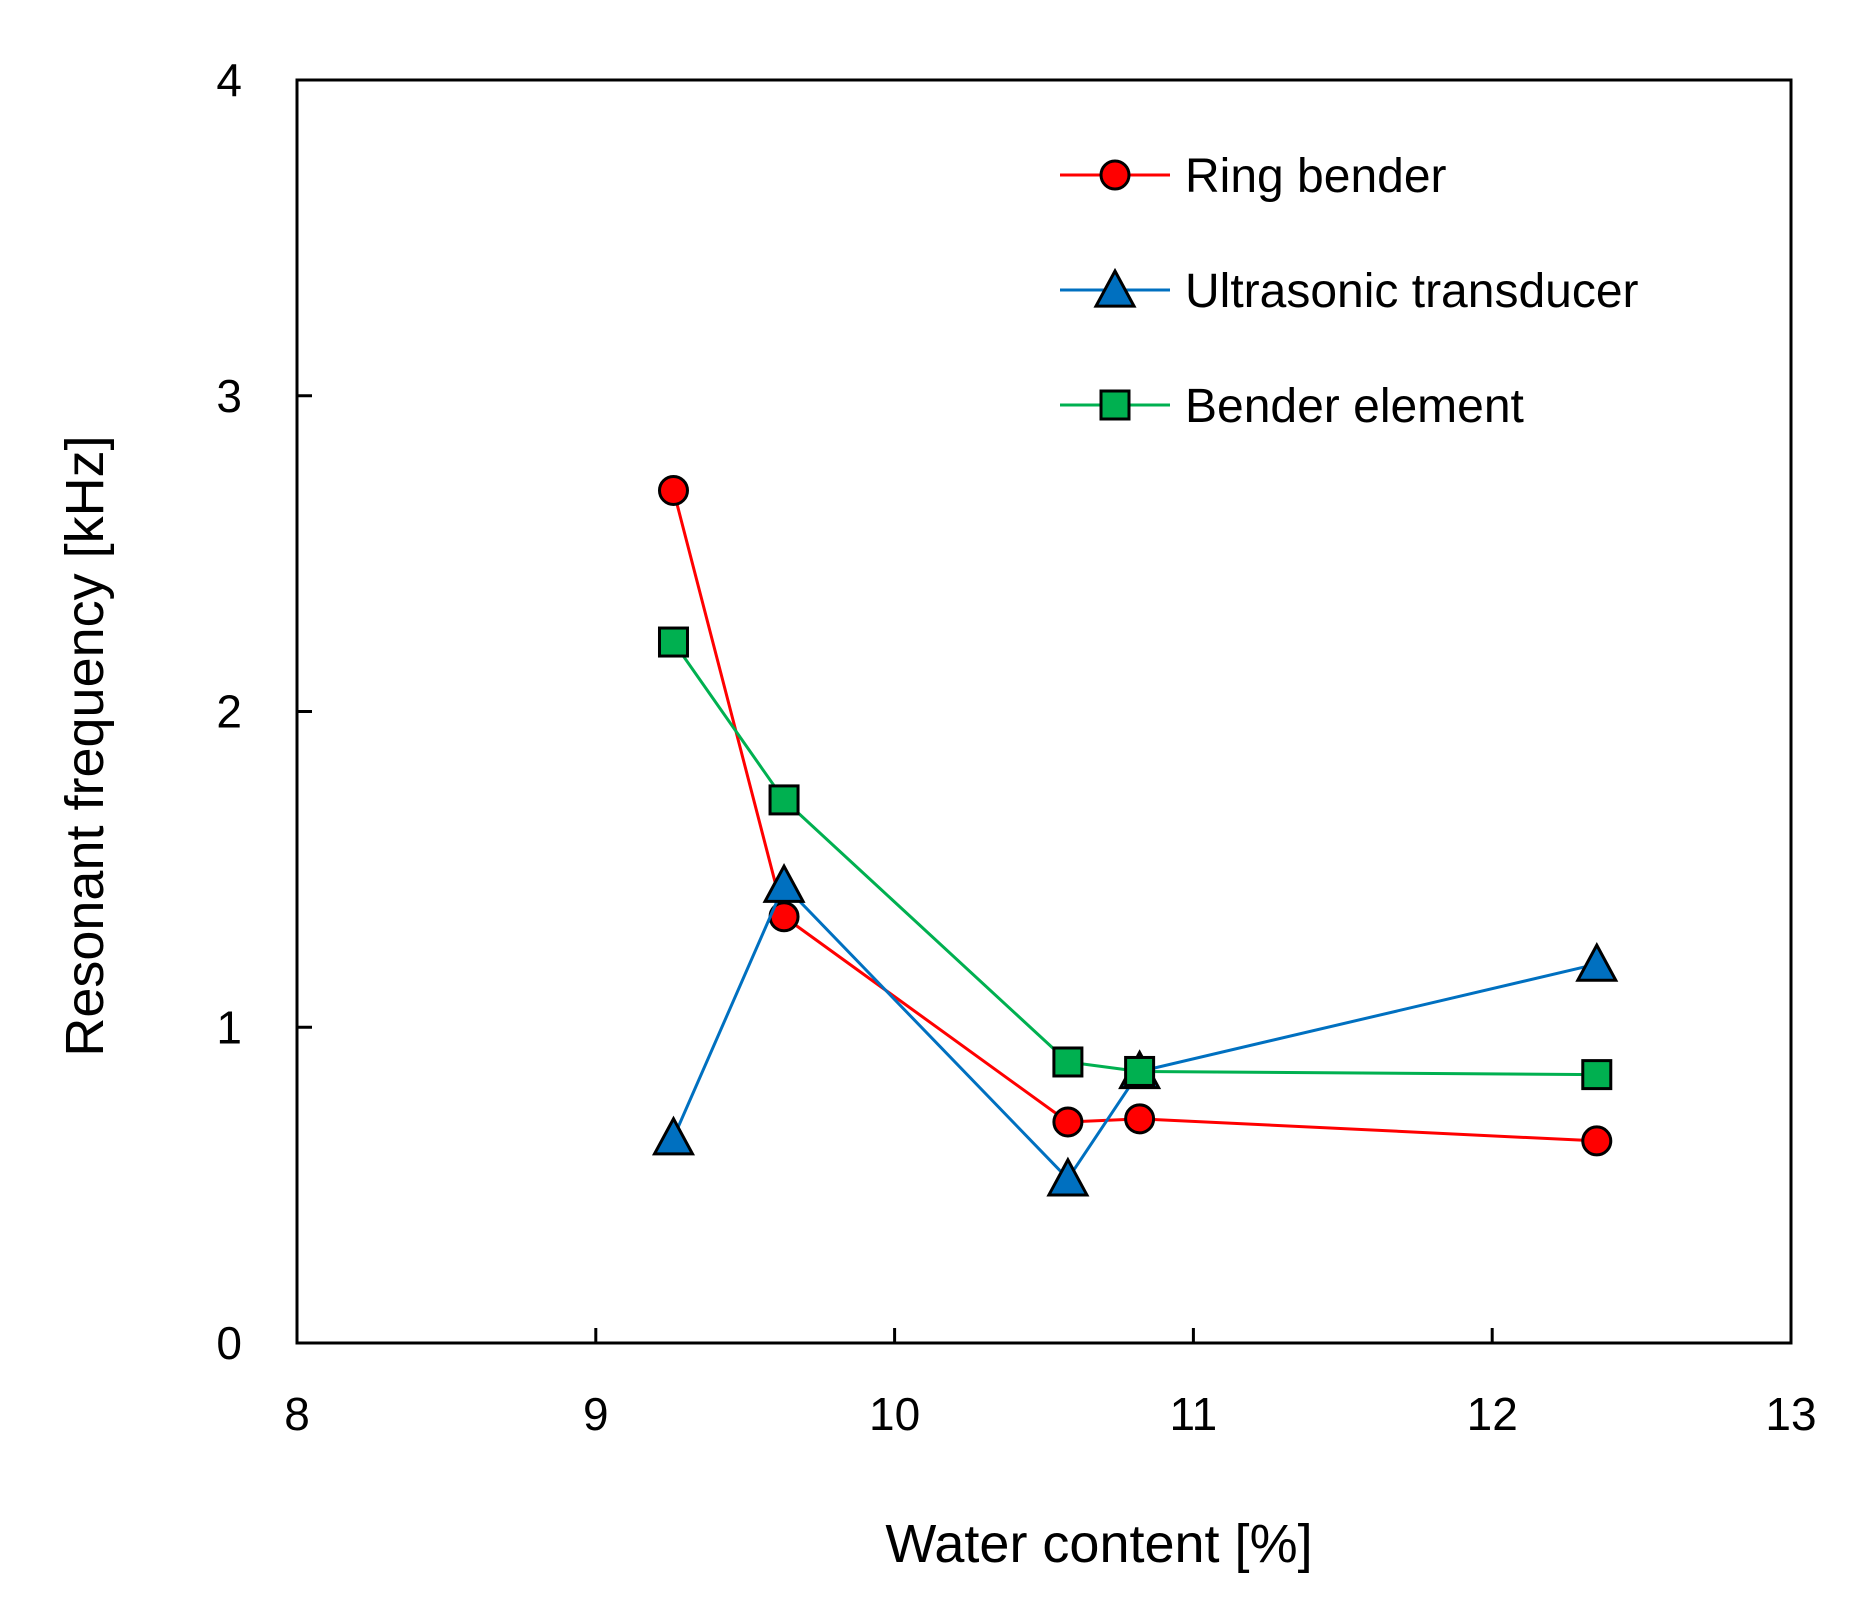  What do you see at coordinates (1115, 405) in the screenshot?
I see `legend-square-marker` at bounding box center [1115, 405].